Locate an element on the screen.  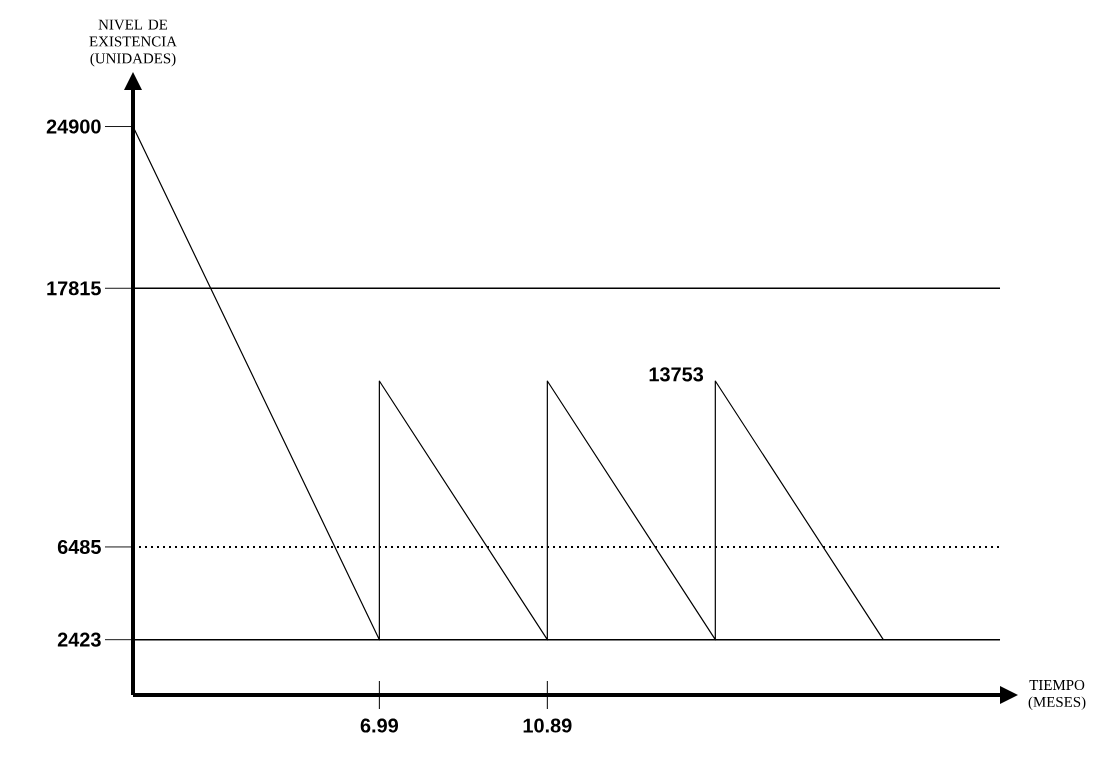
annotation: 13753 is located at coordinates (676, 374).